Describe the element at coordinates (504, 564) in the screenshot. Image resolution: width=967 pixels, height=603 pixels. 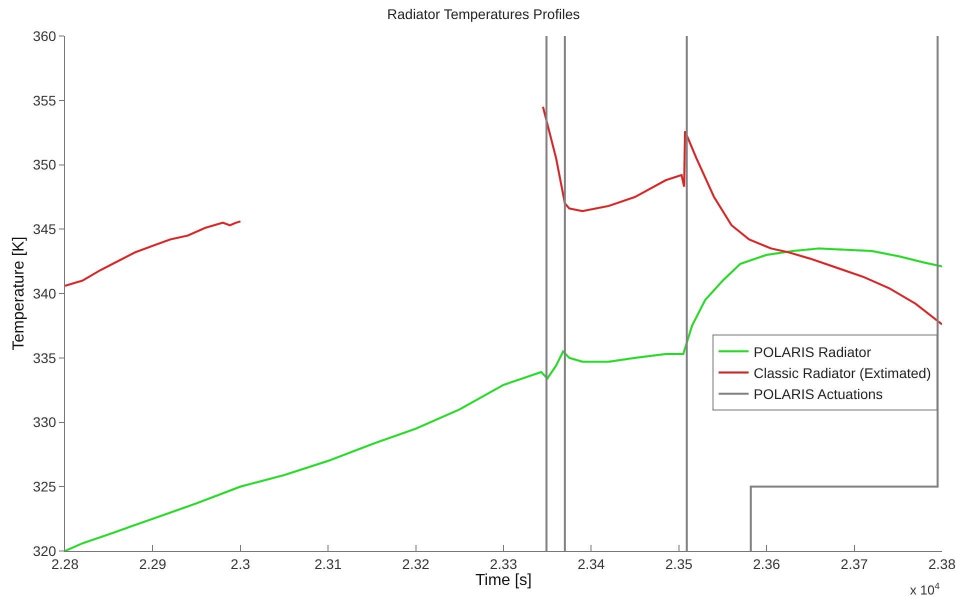
I see `x-tick-label: 2.33` at that location.